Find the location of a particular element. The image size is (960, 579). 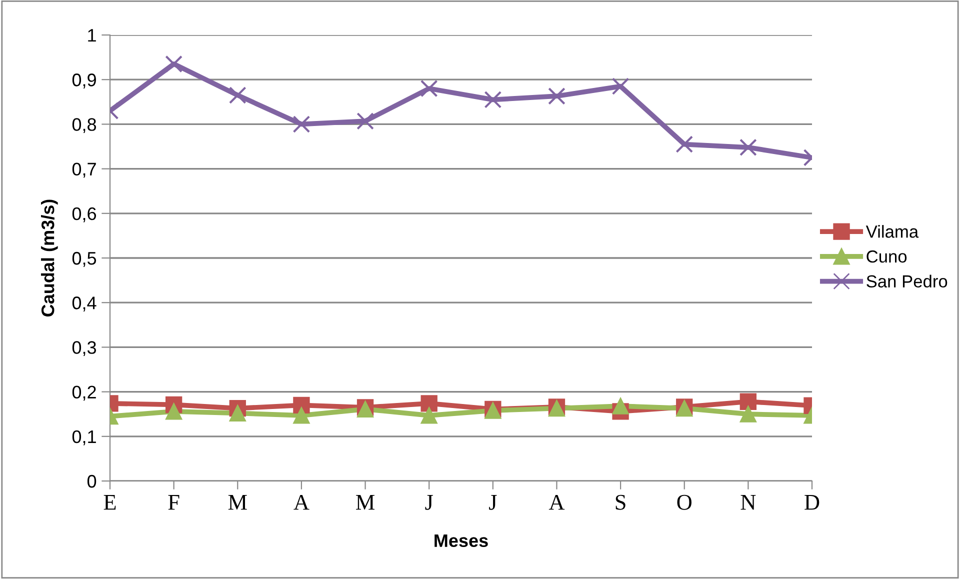

y-tick-label: 1 is located at coordinates (92, 35).